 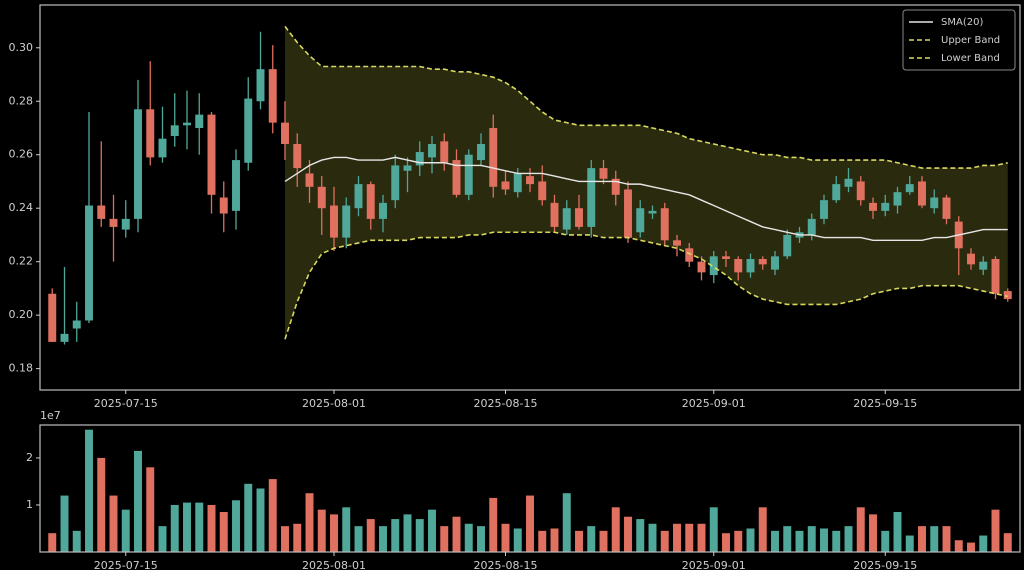 I want to click on y-tick-label: 0.18, so click(x=21, y=368).